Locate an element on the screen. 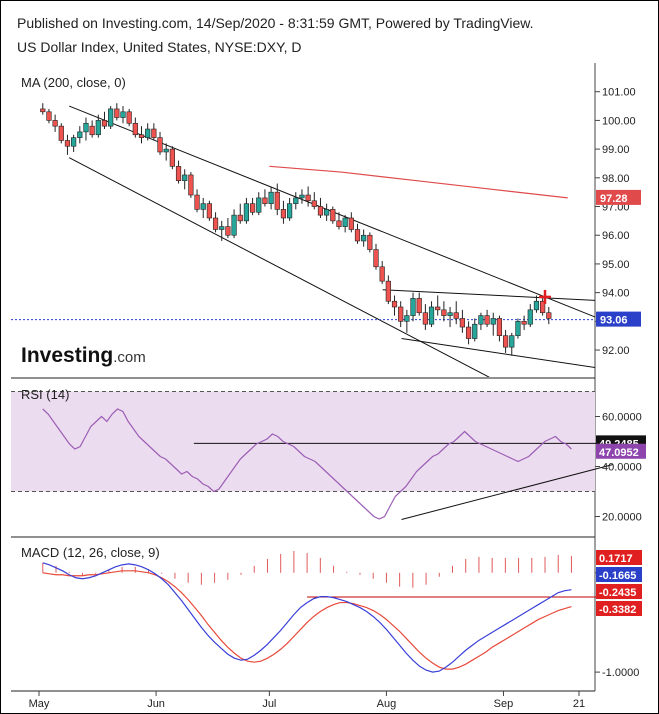  macd-pane is located at coordinates (327, 611).